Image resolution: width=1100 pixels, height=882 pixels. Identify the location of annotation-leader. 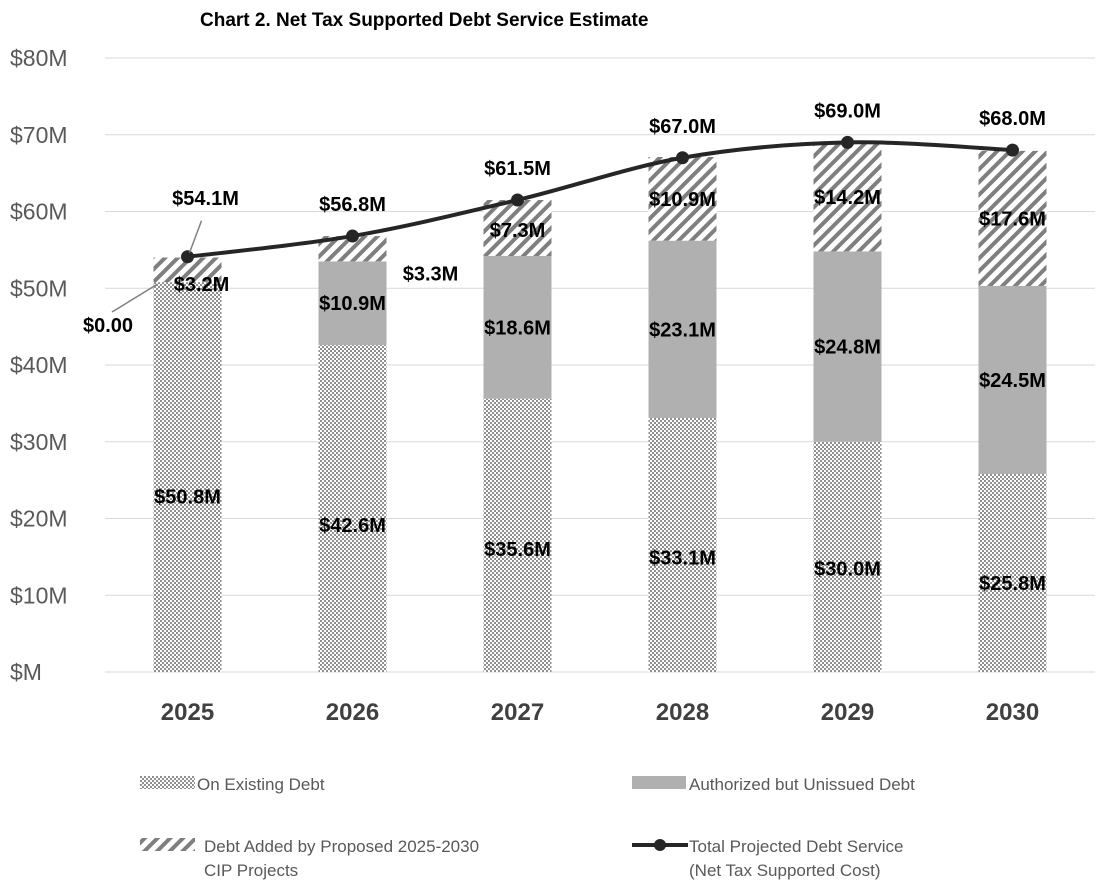
(134, 298).